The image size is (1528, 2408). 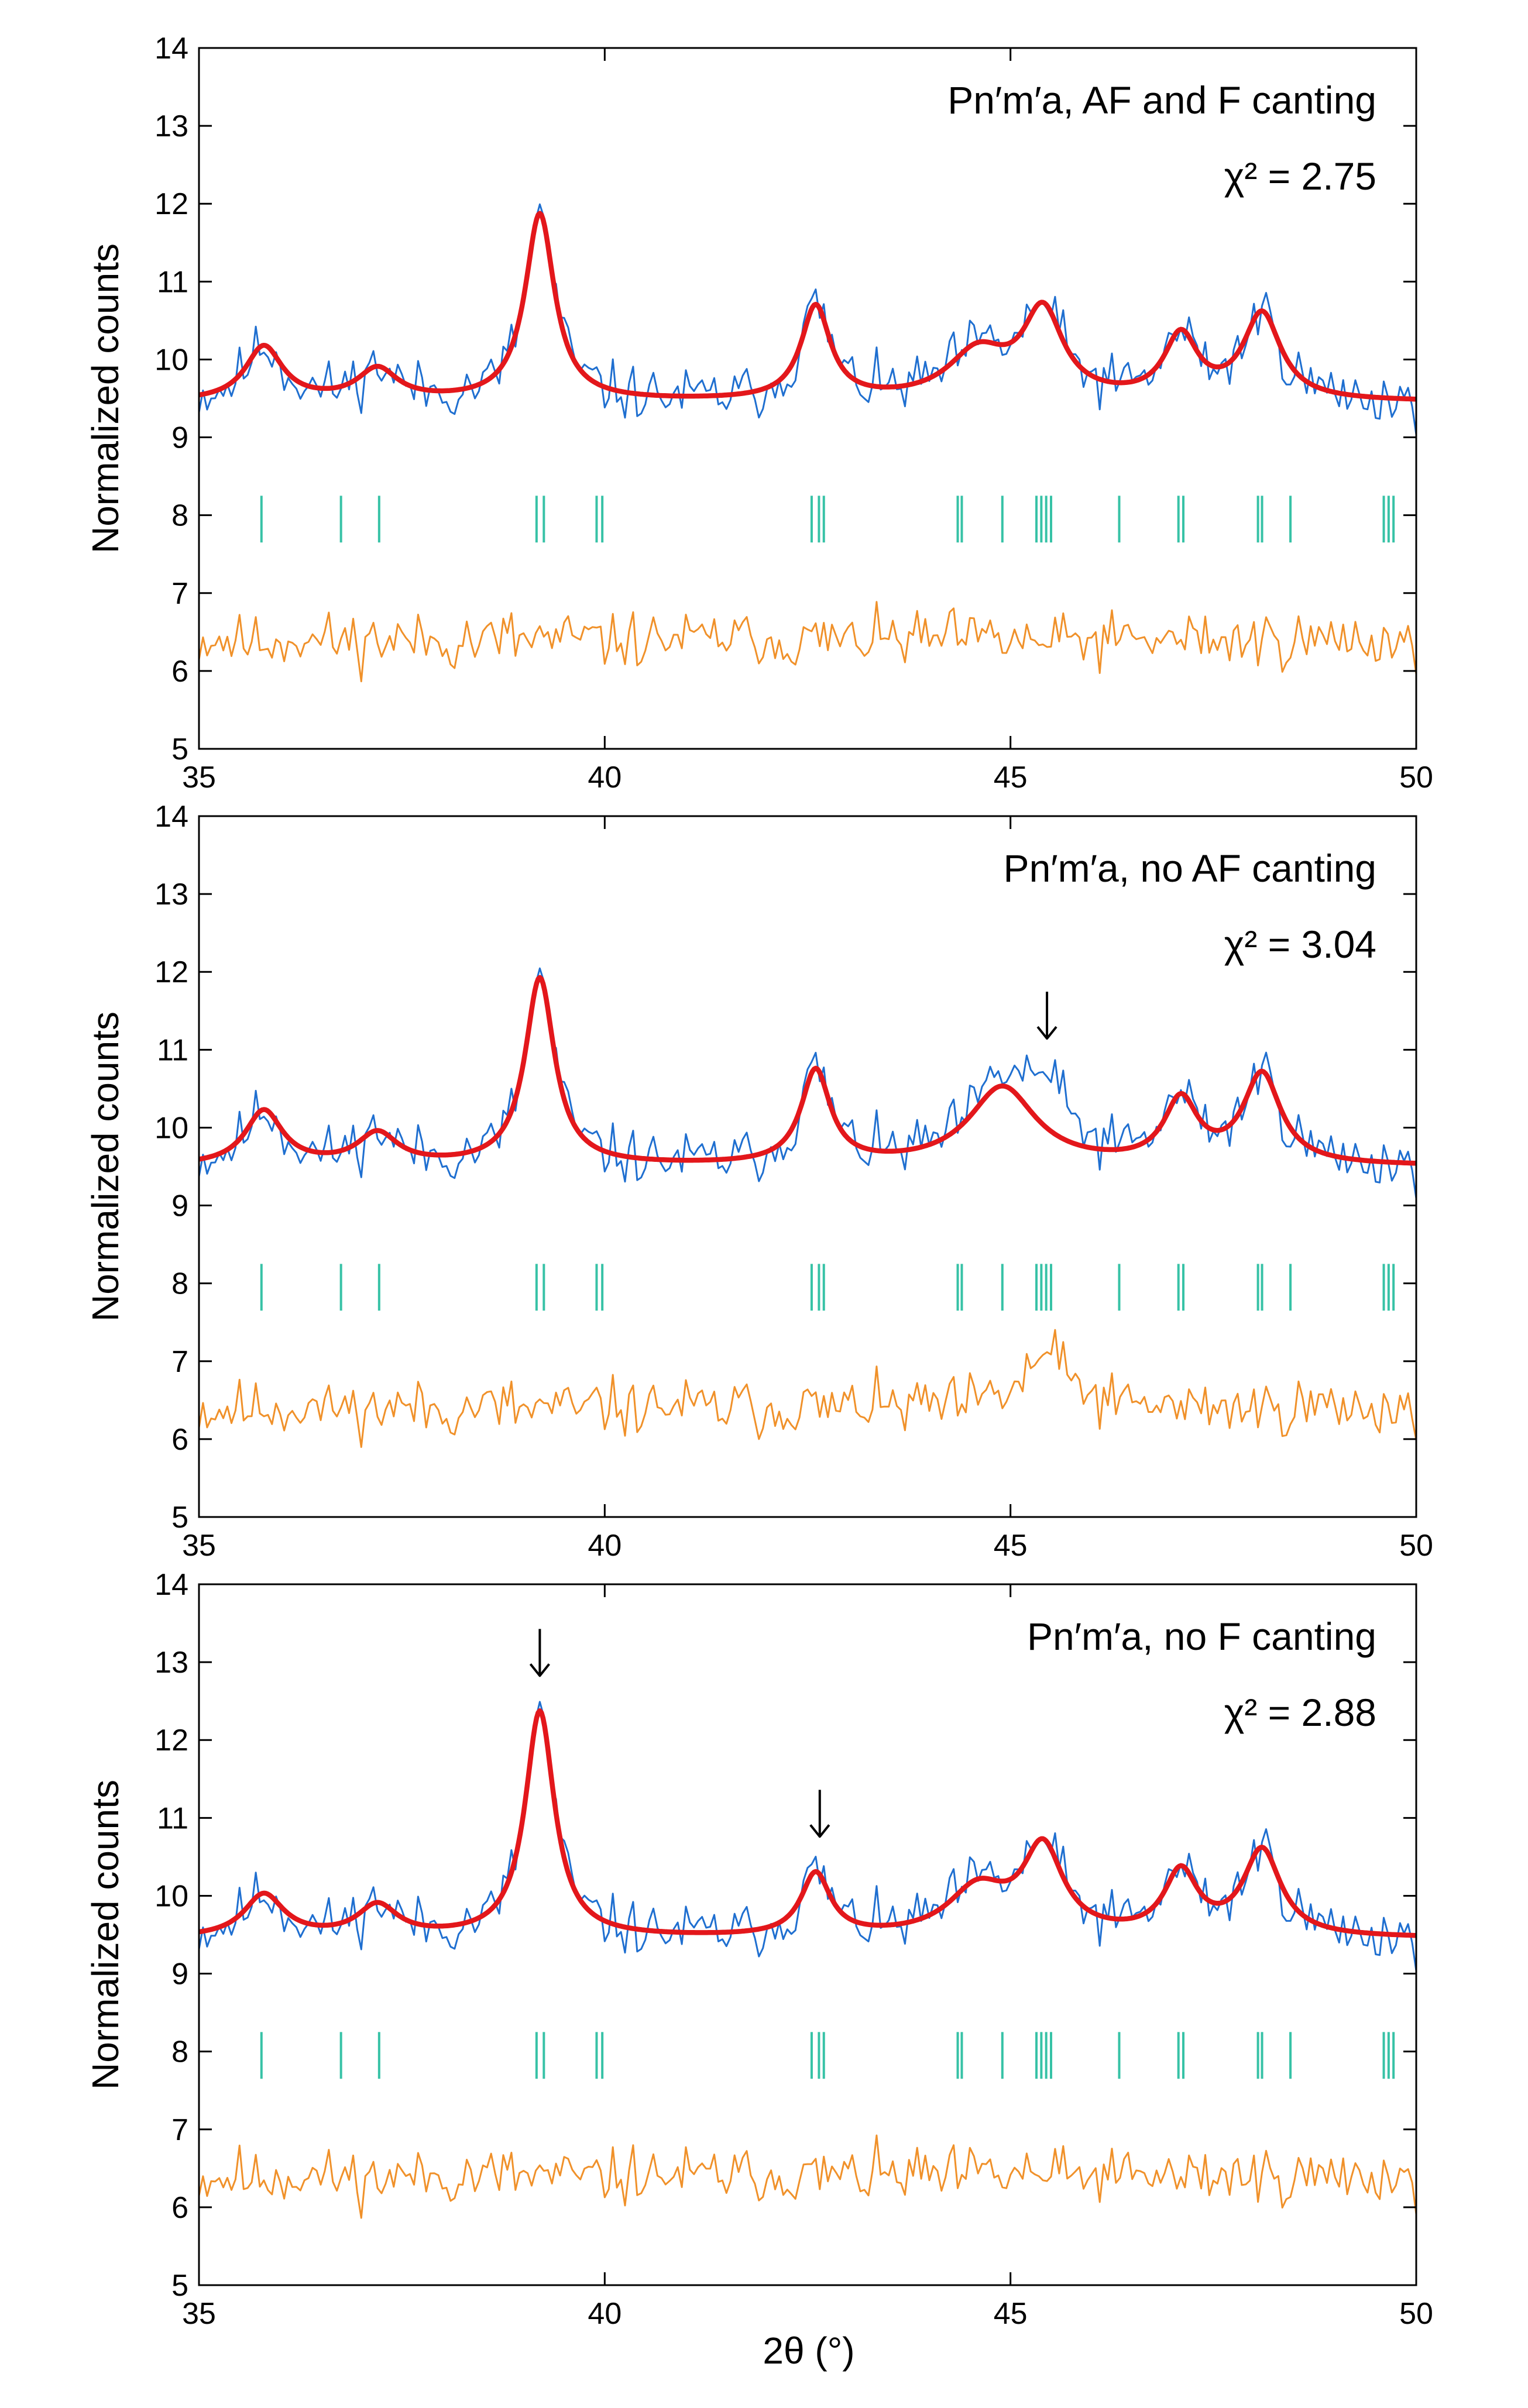 What do you see at coordinates (1202, 1636) in the screenshot?
I see `panel-title: Pn′m′a, no F canting` at bounding box center [1202, 1636].